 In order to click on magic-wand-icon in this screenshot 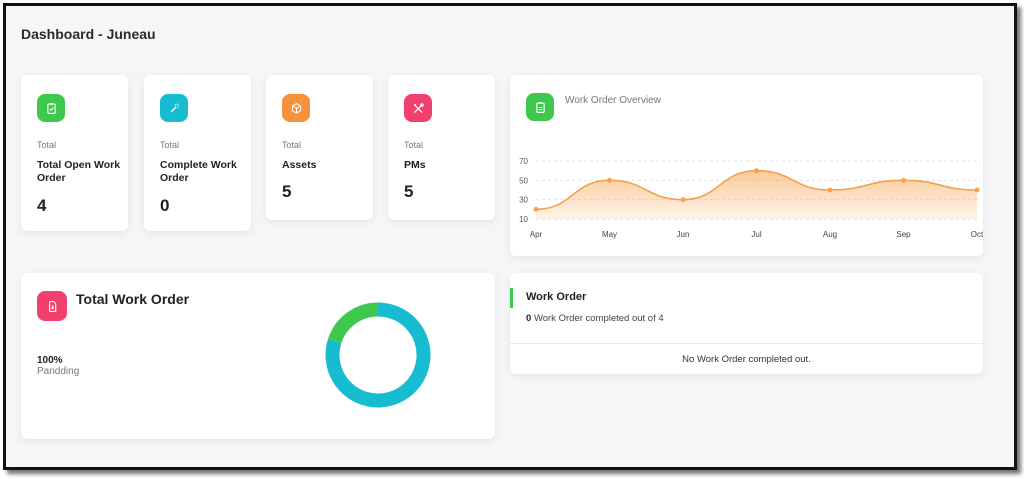, I will do `click(174, 108)`.